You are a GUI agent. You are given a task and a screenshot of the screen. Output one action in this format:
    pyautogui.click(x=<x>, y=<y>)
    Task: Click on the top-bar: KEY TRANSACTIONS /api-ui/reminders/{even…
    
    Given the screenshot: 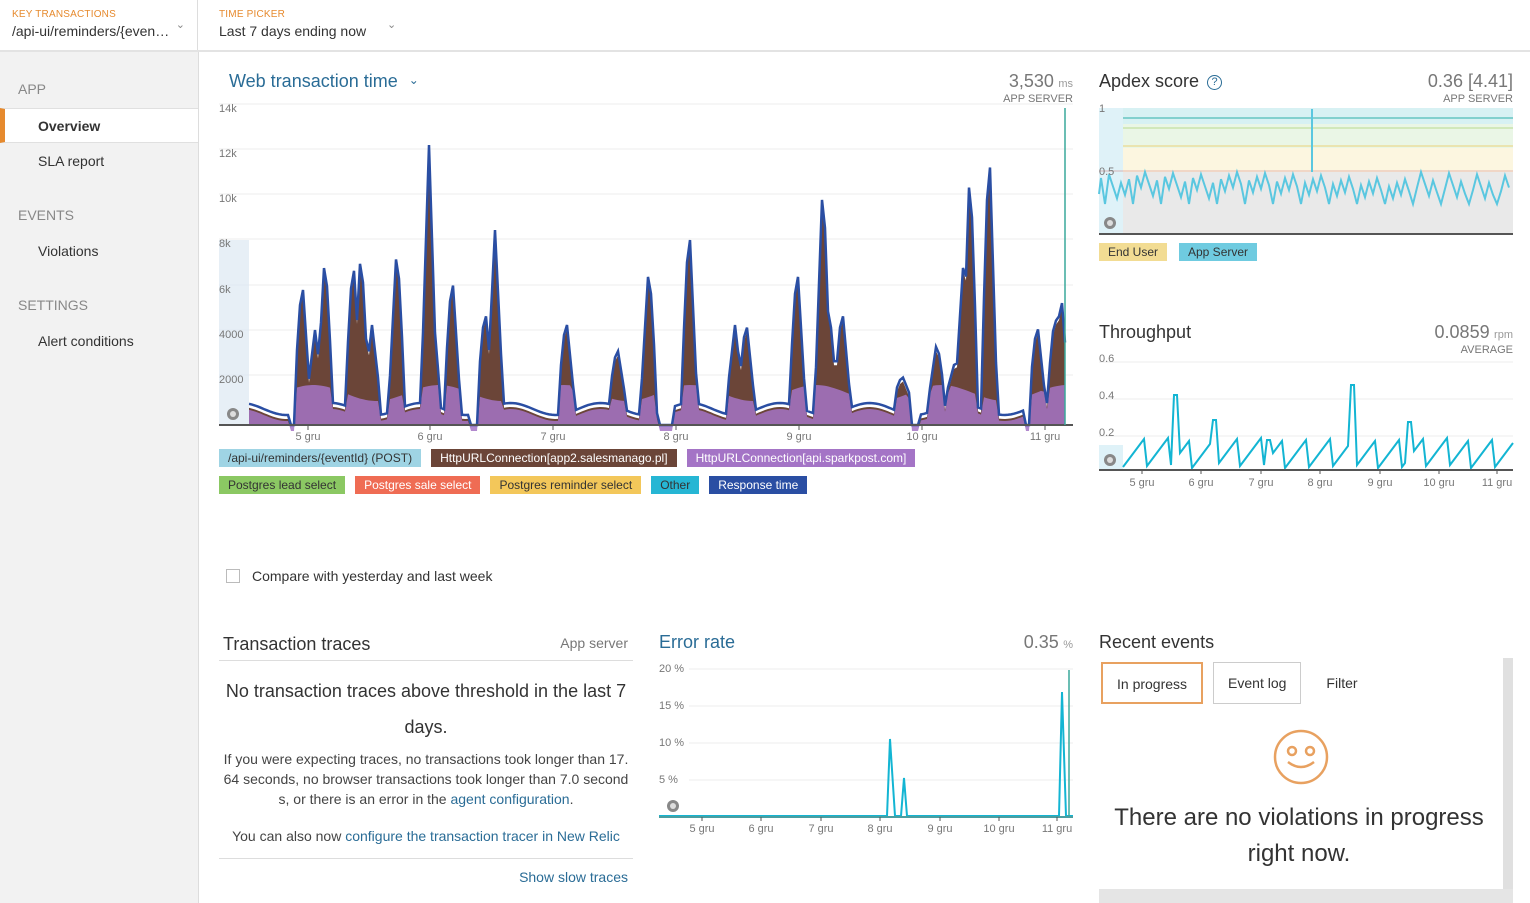 What is the action you would take?
    pyautogui.click(x=765, y=26)
    